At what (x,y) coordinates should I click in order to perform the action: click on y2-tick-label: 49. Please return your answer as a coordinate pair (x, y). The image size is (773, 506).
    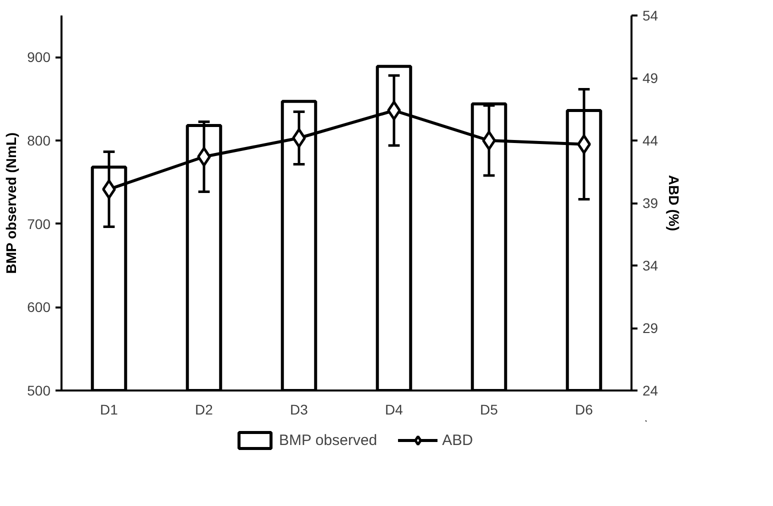
    Looking at the image, I should click on (650, 78).